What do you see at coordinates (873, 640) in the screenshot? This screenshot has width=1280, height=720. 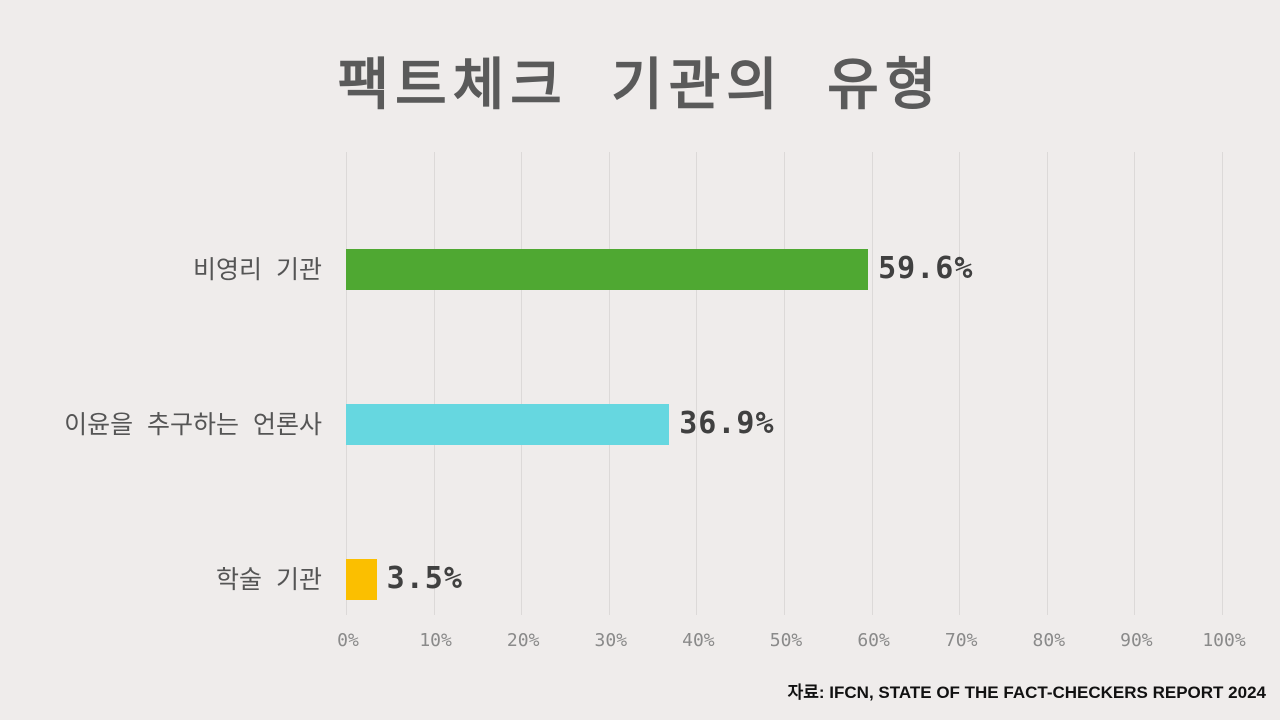 I see `x-tick-label: 60%` at bounding box center [873, 640].